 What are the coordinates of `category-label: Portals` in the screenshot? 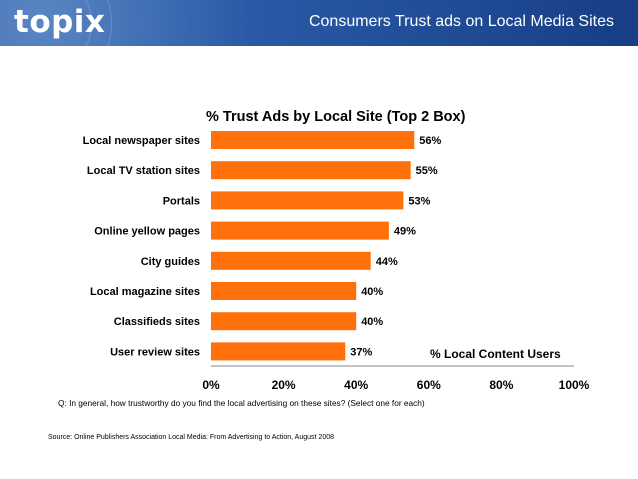 It's located at (181, 201).